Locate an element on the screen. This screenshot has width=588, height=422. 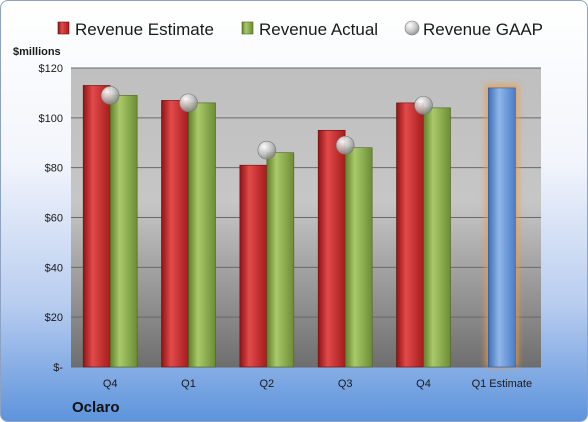
legend-label: Revenue GAAP is located at coordinates (483, 29).